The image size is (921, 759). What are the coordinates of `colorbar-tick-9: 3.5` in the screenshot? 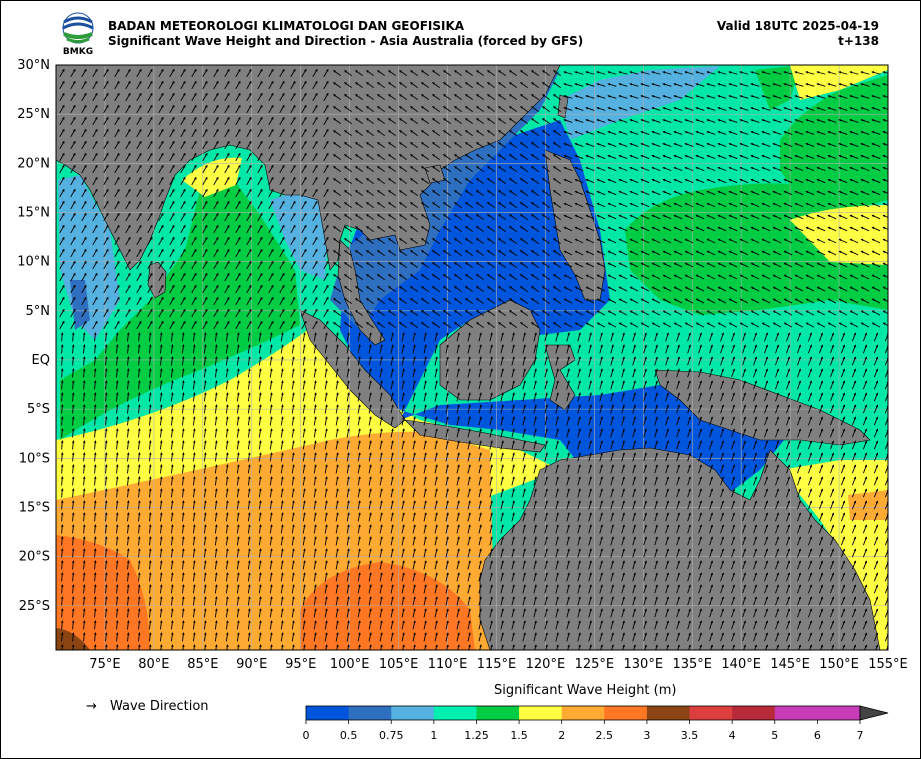 It's located at (690, 735).